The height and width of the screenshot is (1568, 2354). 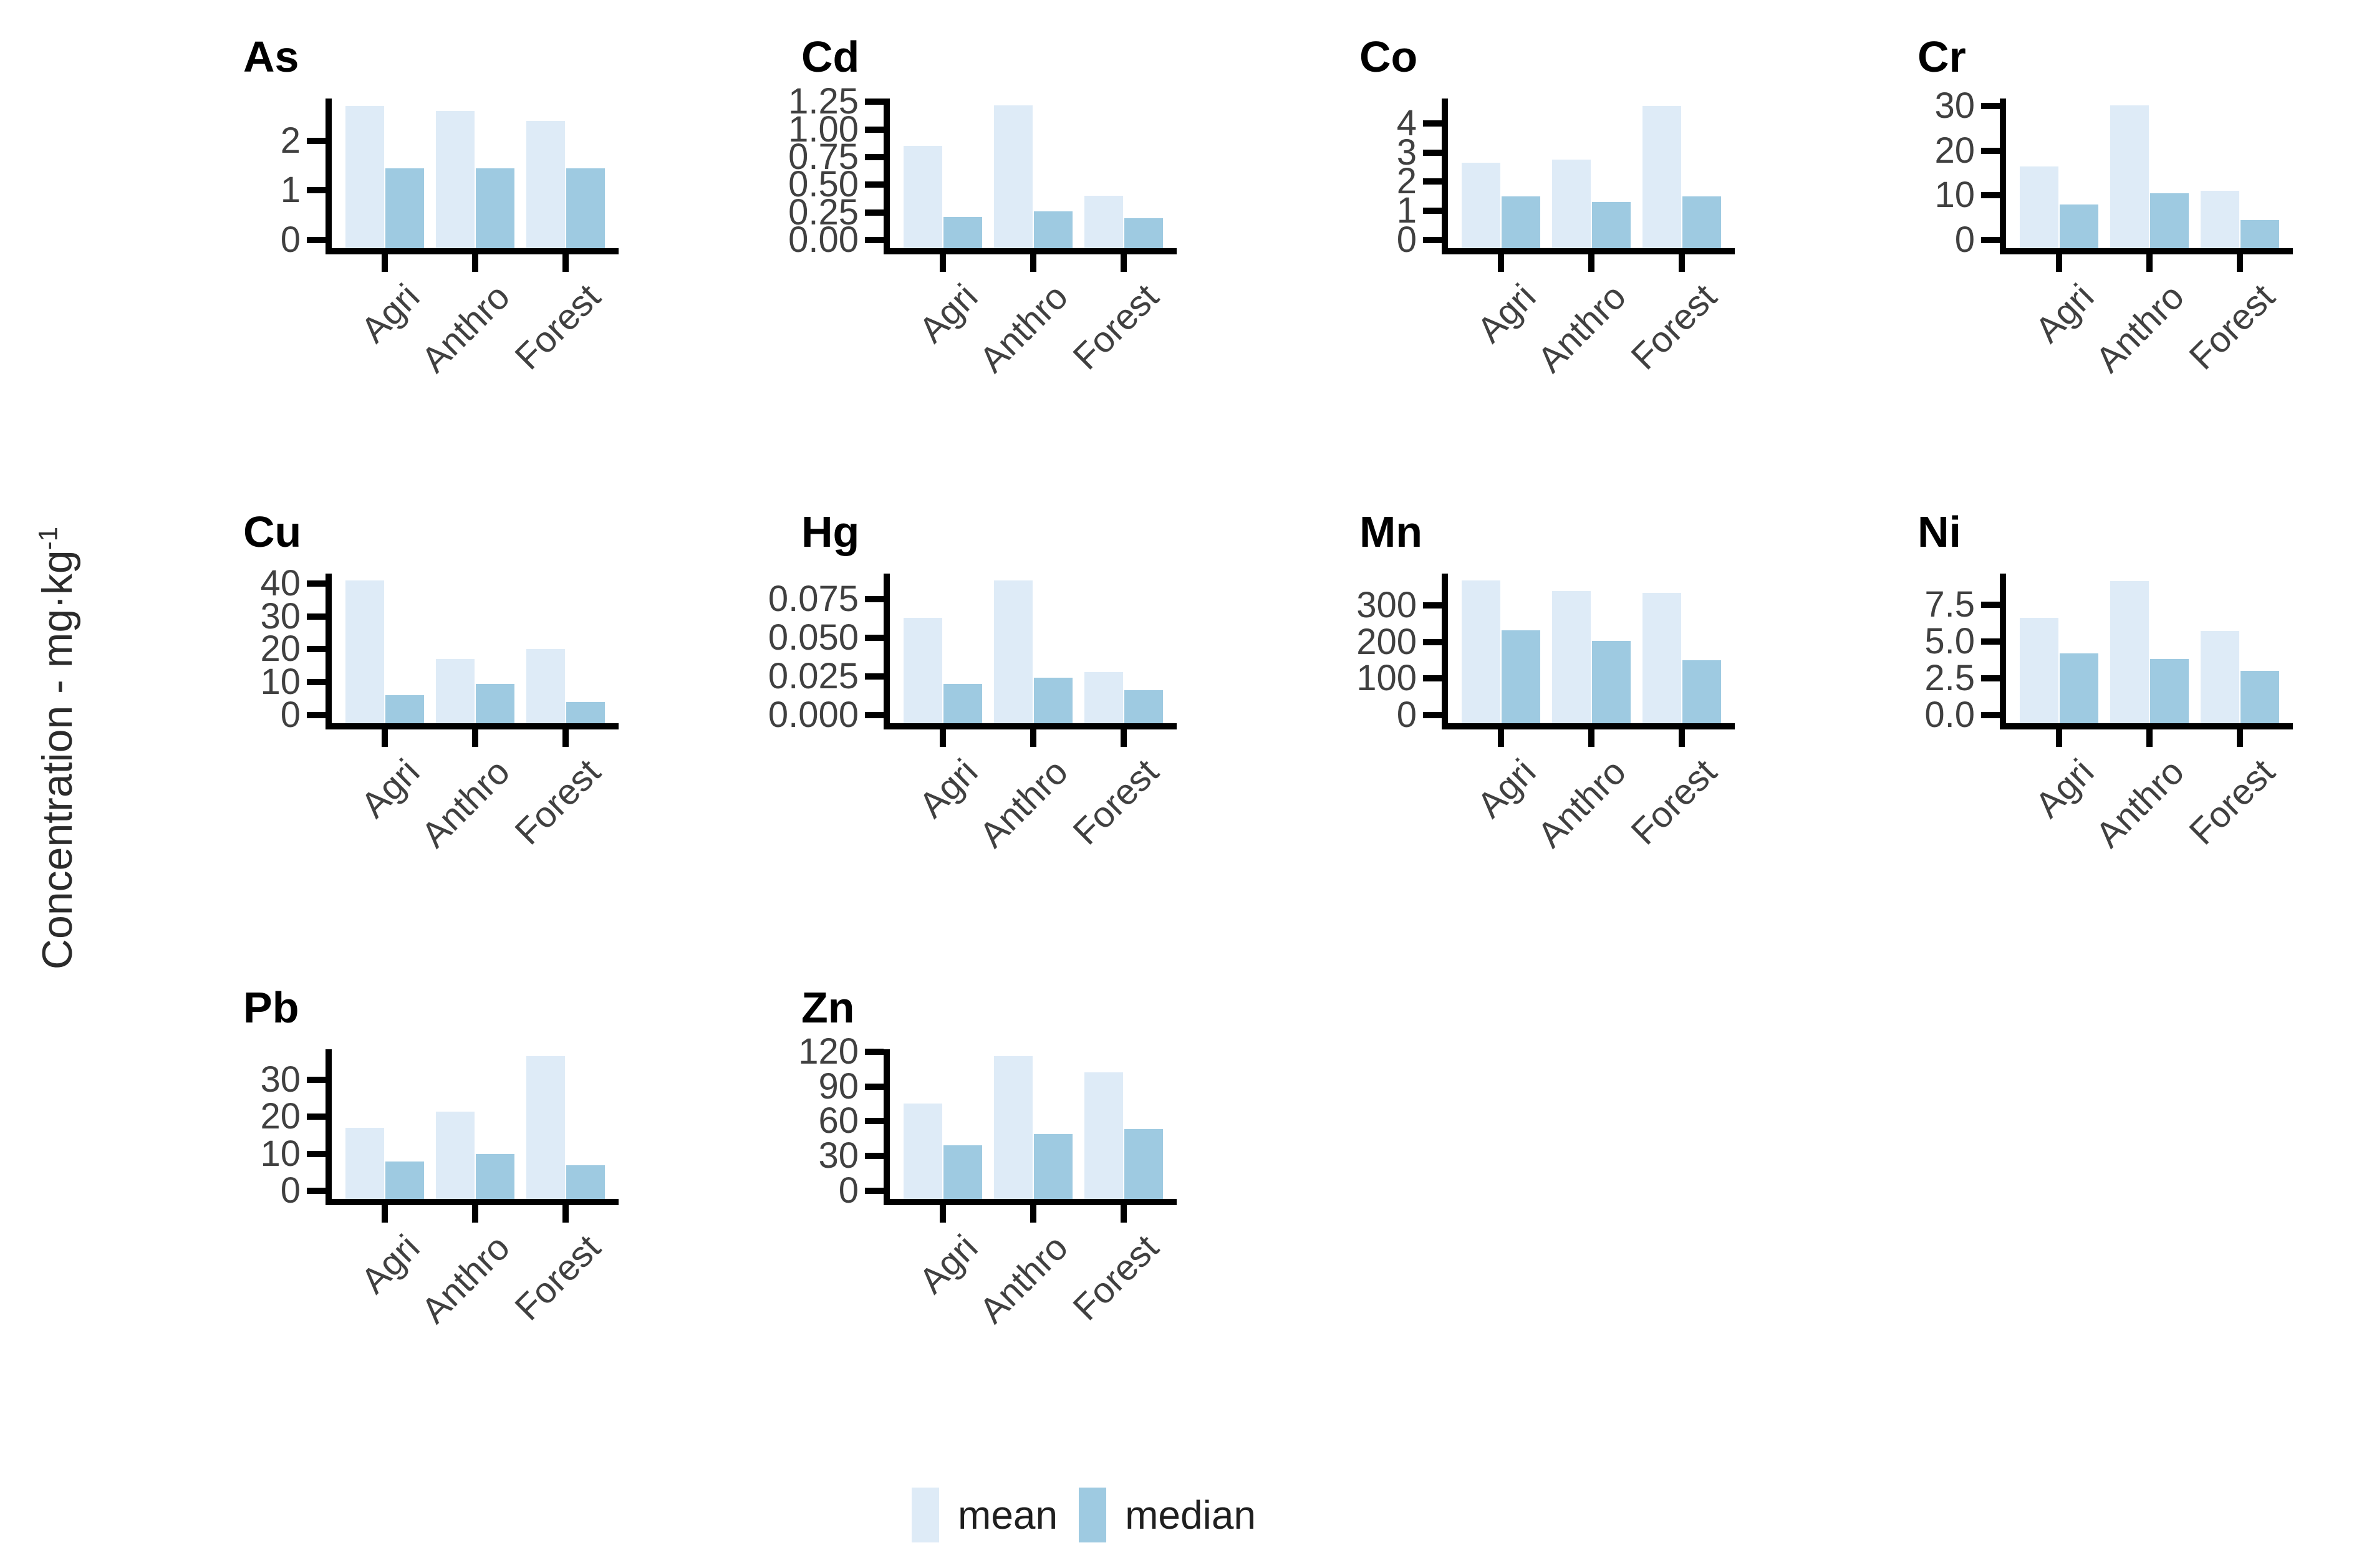 What do you see at coordinates (1588, 651) in the screenshot?
I see `plot-panel-mn` at bounding box center [1588, 651].